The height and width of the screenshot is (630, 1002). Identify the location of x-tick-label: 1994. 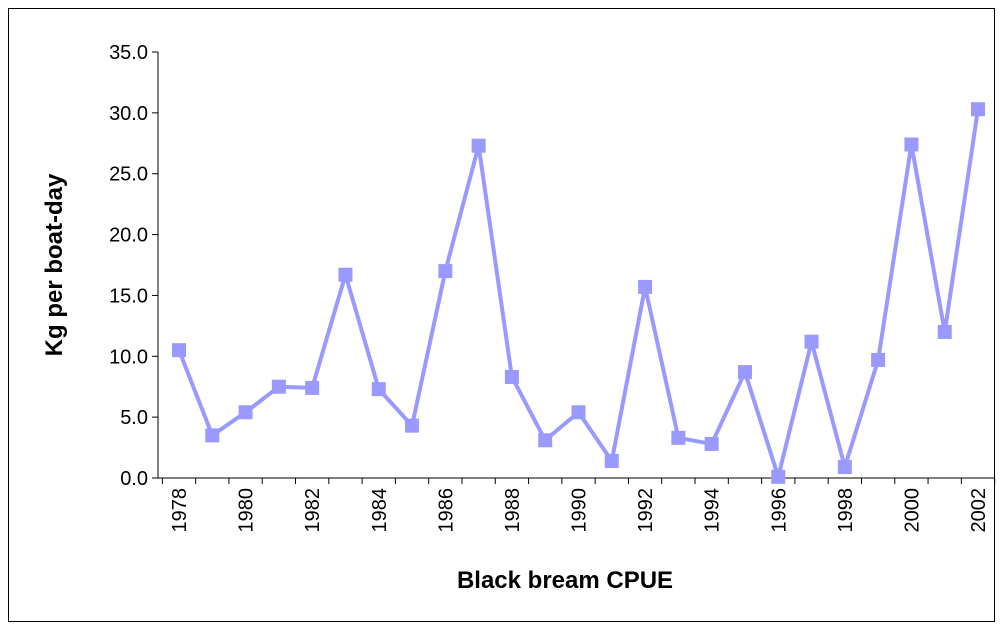
(713, 510).